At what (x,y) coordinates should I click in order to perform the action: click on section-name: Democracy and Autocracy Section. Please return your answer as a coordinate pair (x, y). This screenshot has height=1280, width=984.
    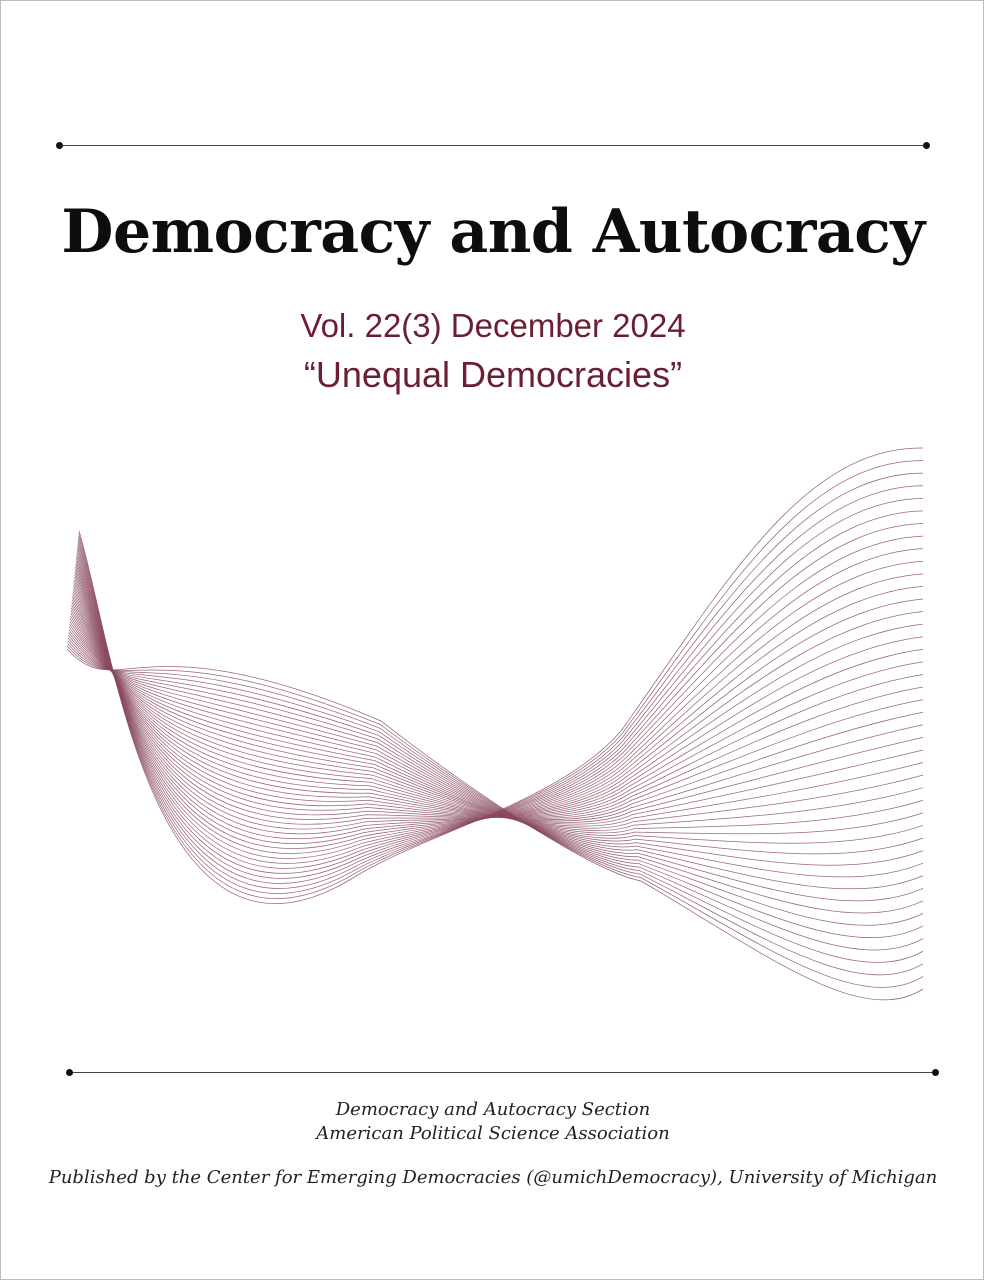
    Looking at the image, I should click on (493, 1109).